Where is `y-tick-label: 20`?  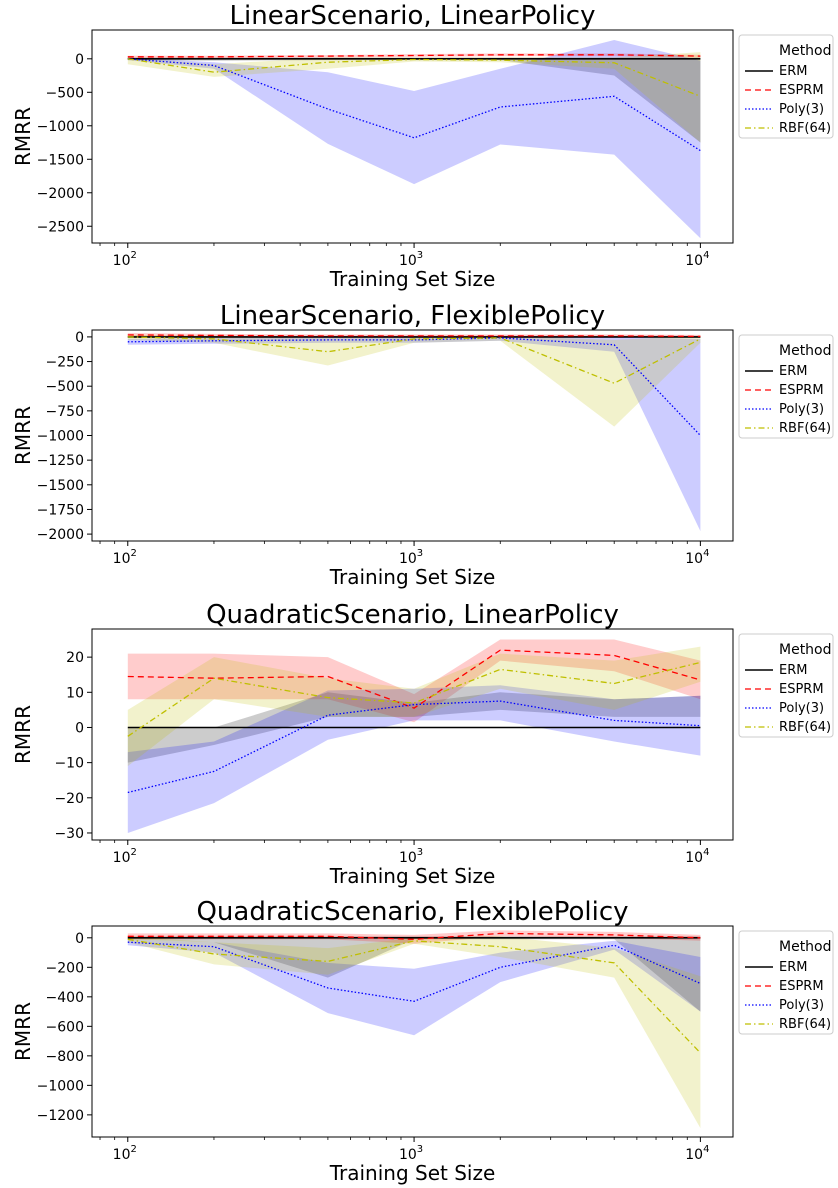
y-tick-label: 20 is located at coordinates (75, 658).